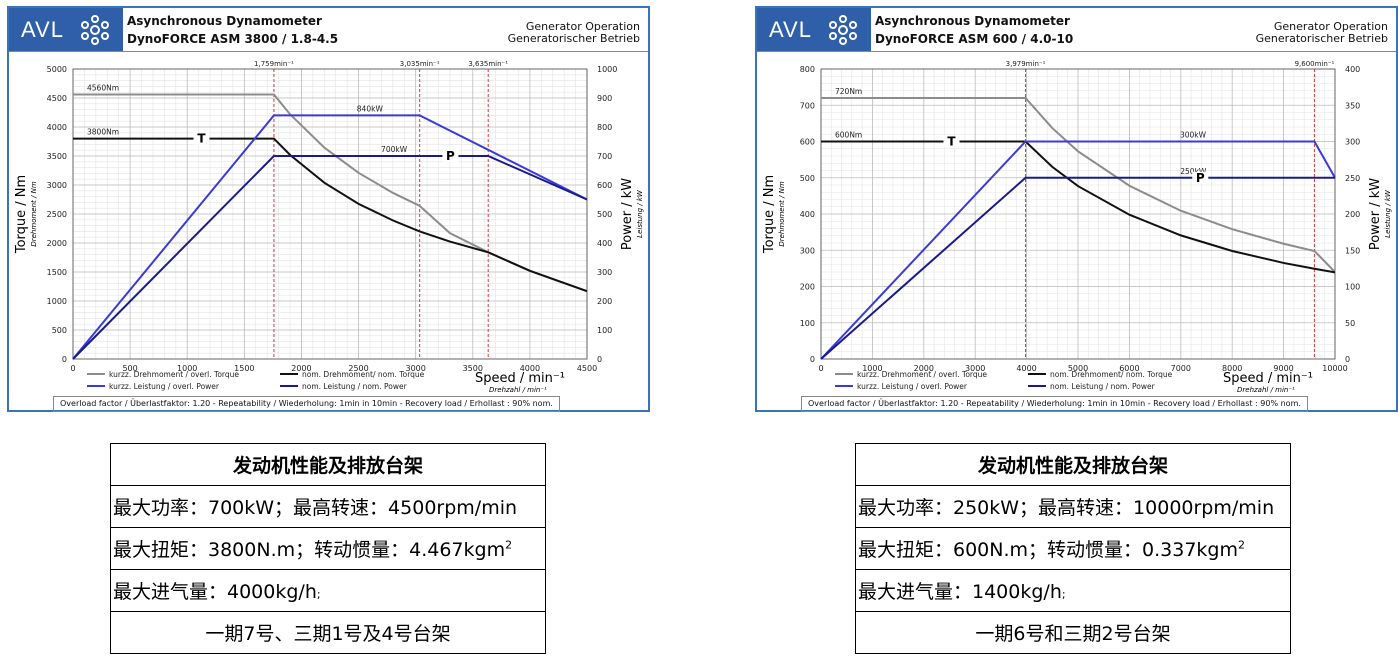 Image resolution: width=1398 pixels, height=666 pixels. Describe the element at coordinates (587, 368) in the screenshot. I see `x-tick-label: 4500` at that location.